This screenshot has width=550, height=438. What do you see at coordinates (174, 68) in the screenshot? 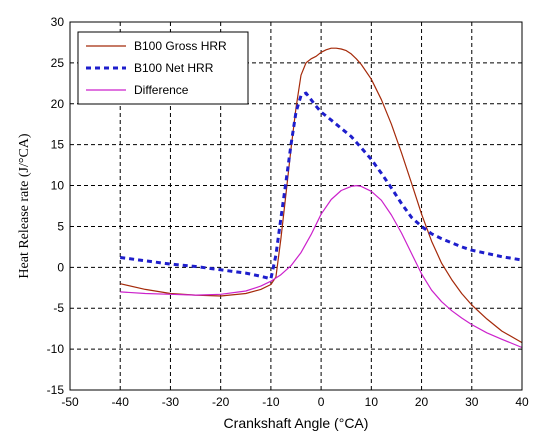
I see `legend-label: B100 Net HRR` at bounding box center [174, 68].